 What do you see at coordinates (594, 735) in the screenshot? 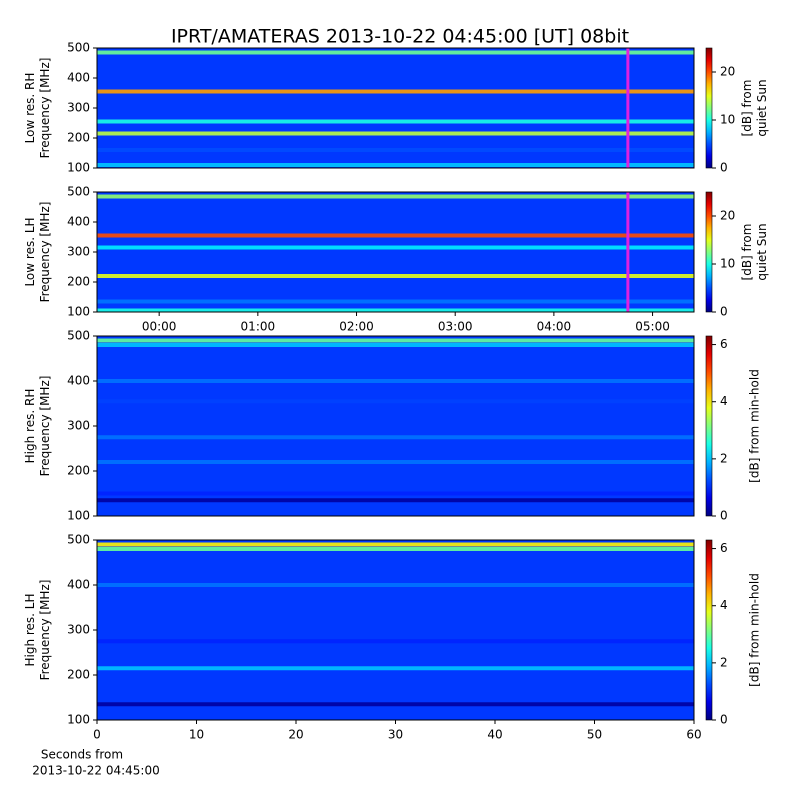
I see `x-tick-label: 50` at bounding box center [594, 735].